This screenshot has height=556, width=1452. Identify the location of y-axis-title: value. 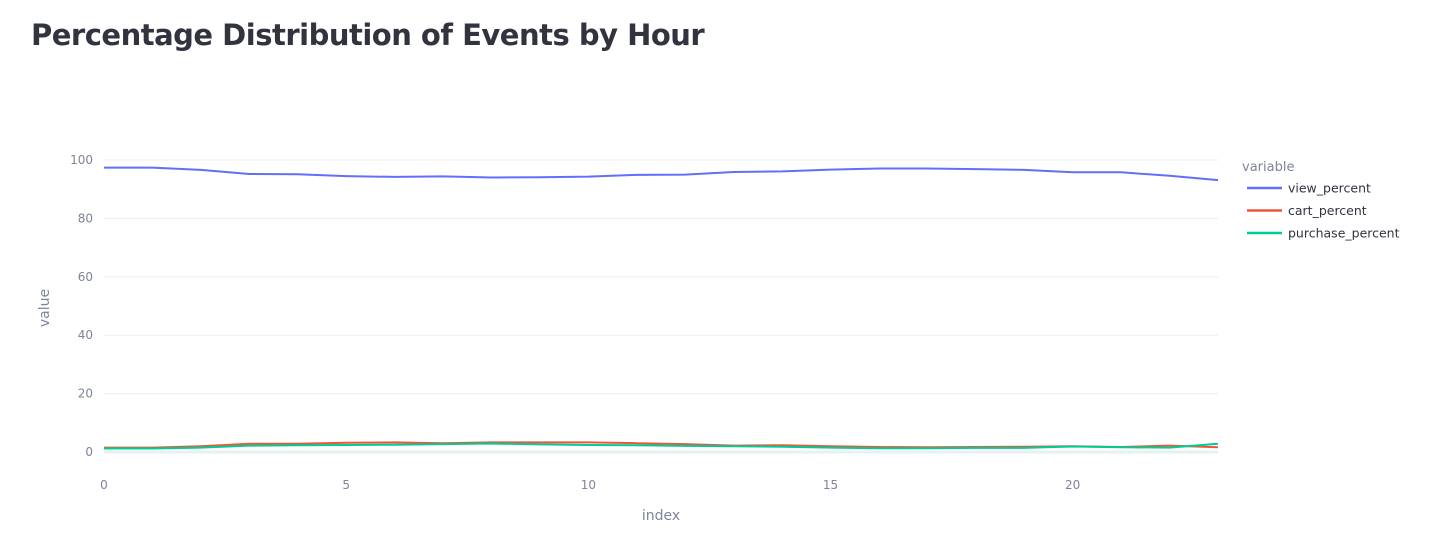
(45, 308).